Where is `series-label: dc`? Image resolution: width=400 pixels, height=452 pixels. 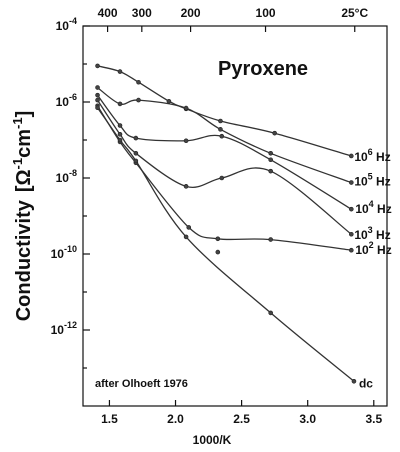 series-label: dc is located at coordinates (366, 383).